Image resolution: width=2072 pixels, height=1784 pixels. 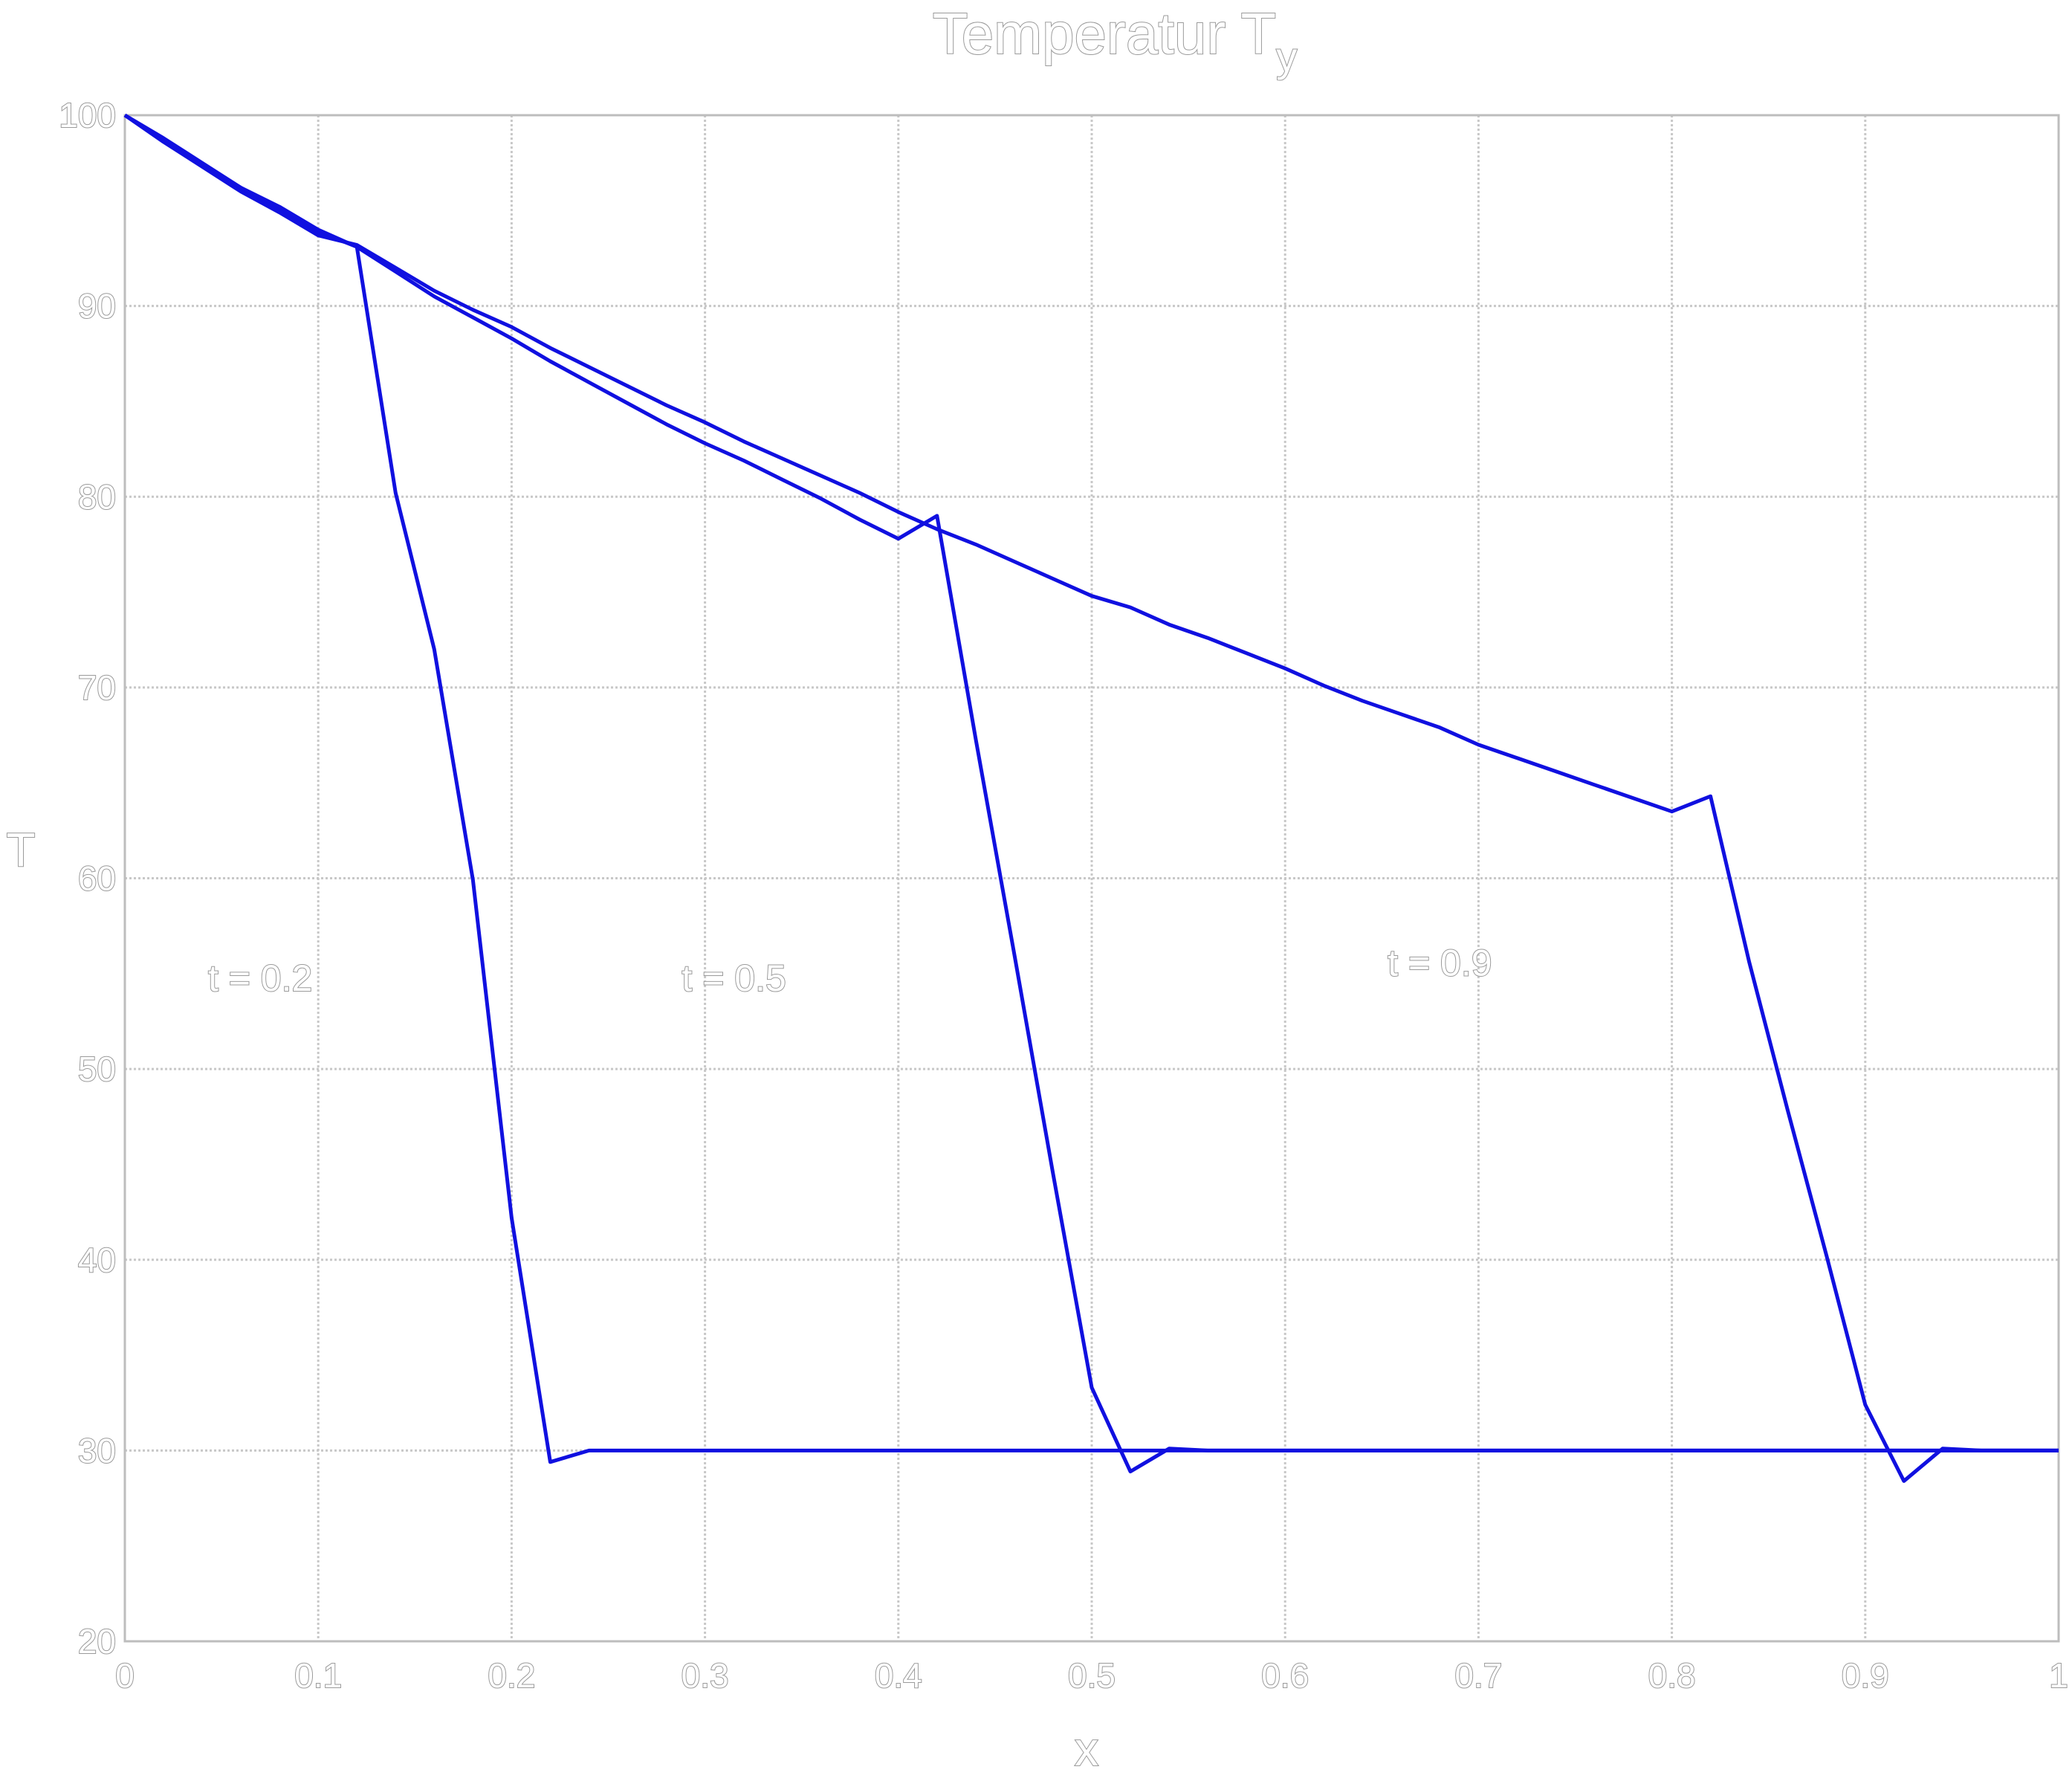 What do you see at coordinates (1672, 1675) in the screenshot?
I see `x-tick-label: 0.8` at bounding box center [1672, 1675].